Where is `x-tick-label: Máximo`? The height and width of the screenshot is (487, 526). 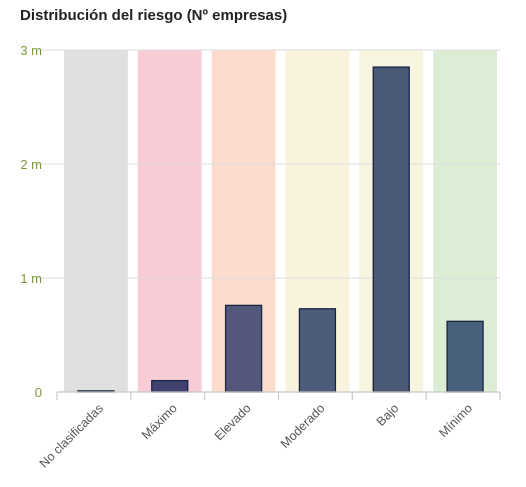
x-tick-label: Máximo is located at coordinates (159, 421).